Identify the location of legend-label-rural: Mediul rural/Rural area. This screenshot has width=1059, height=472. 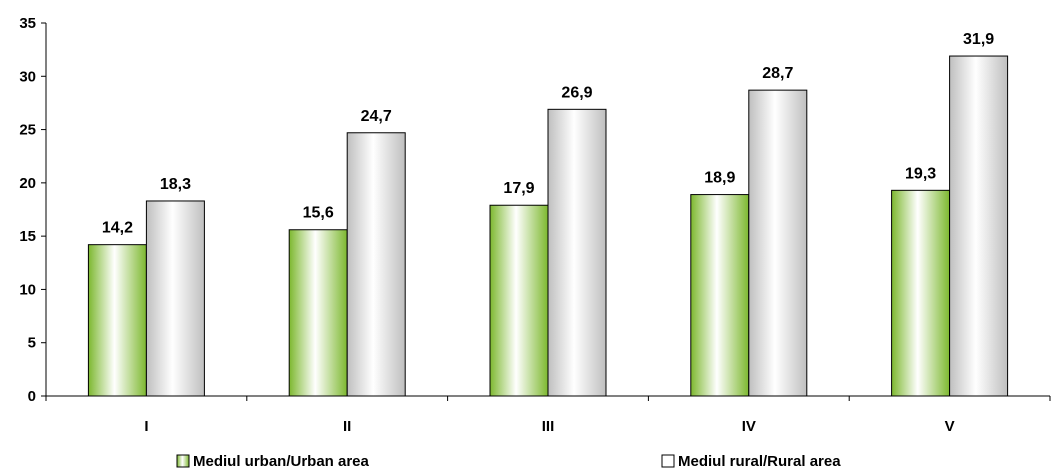
(759, 461).